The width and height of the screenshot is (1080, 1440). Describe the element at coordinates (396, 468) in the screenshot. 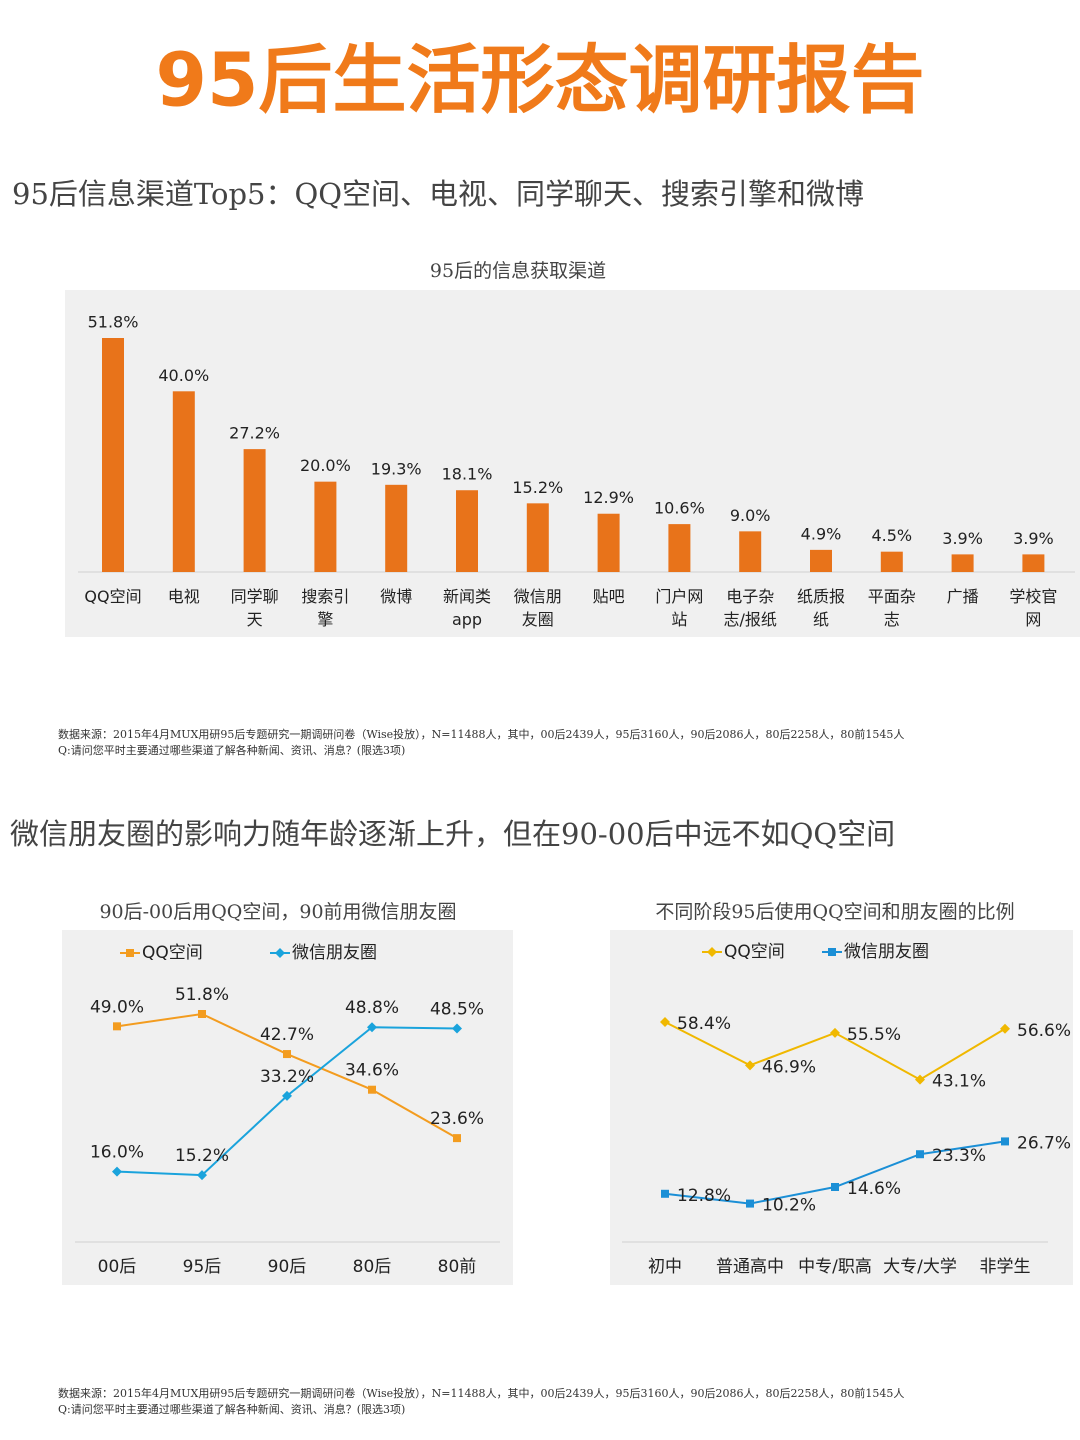

I see `value-label: 19.3%` at that location.